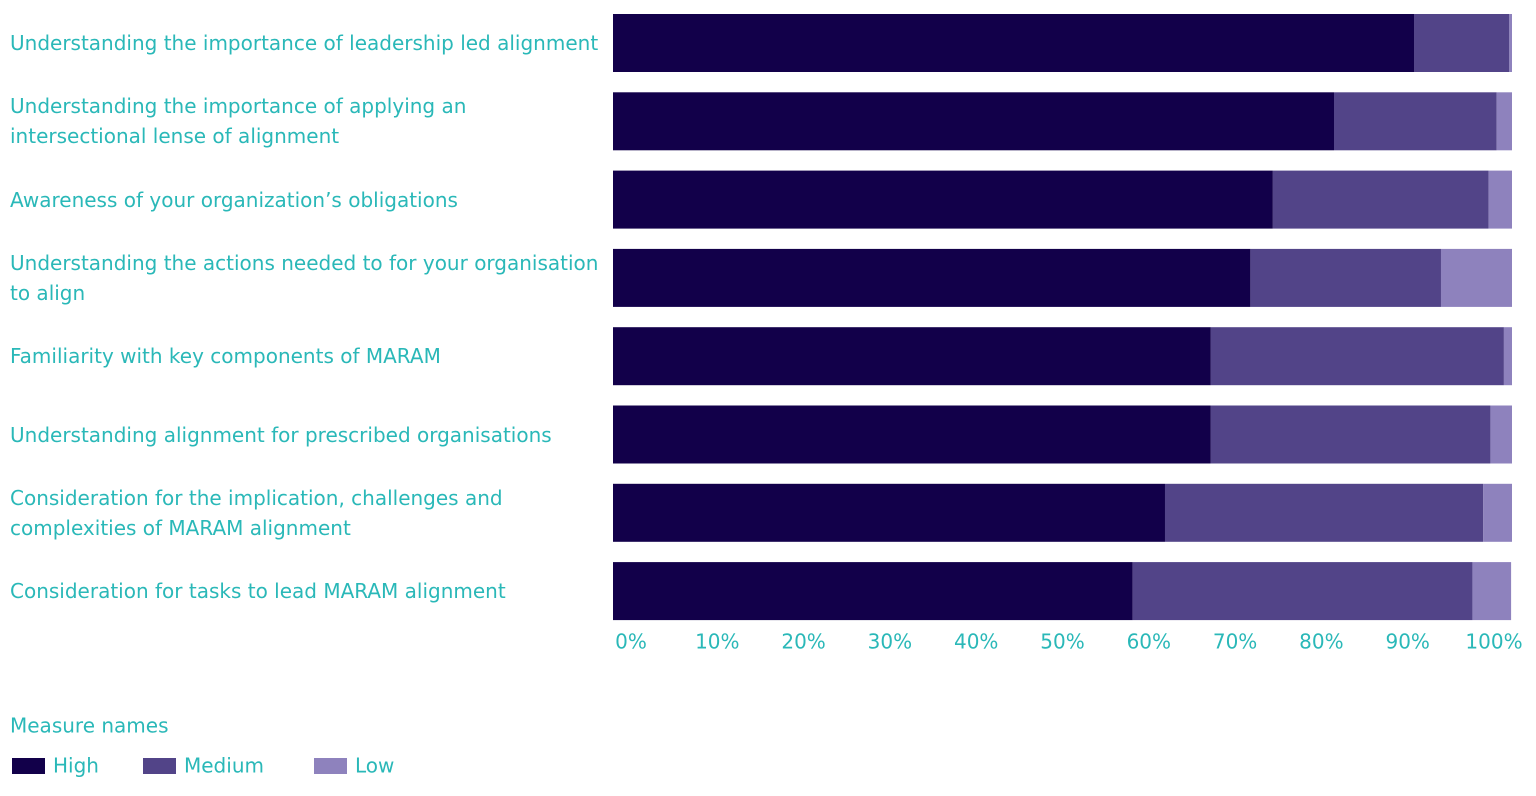 This screenshot has width=1536, height=796. What do you see at coordinates (890, 642) in the screenshot?
I see `x-tick-label: 30%` at bounding box center [890, 642].